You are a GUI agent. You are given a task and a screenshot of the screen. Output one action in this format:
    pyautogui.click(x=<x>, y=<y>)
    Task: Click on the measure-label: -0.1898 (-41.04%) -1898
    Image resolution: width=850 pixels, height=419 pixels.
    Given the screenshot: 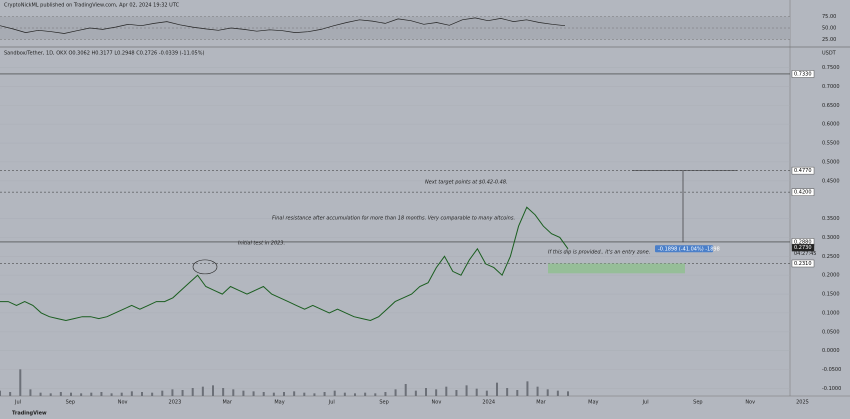 What is the action you would take?
    pyautogui.click(x=689, y=249)
    